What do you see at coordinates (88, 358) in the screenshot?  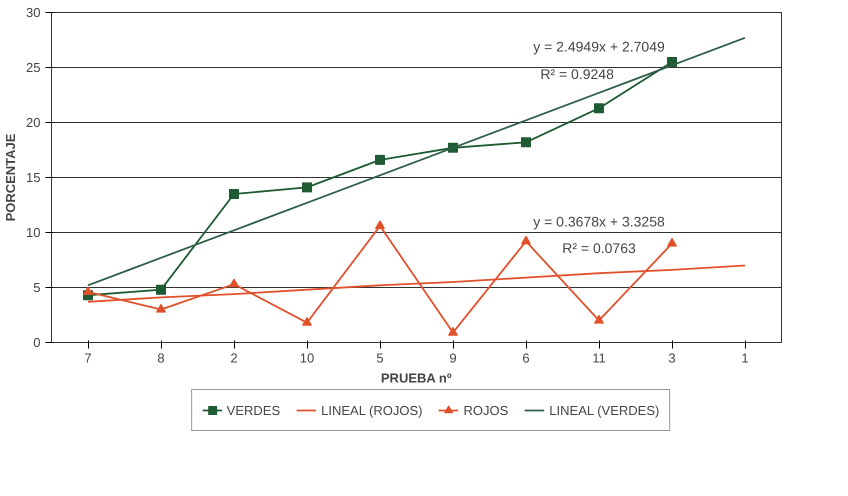 I see `x-tick-label: 7` at bounding box center [88, 358].